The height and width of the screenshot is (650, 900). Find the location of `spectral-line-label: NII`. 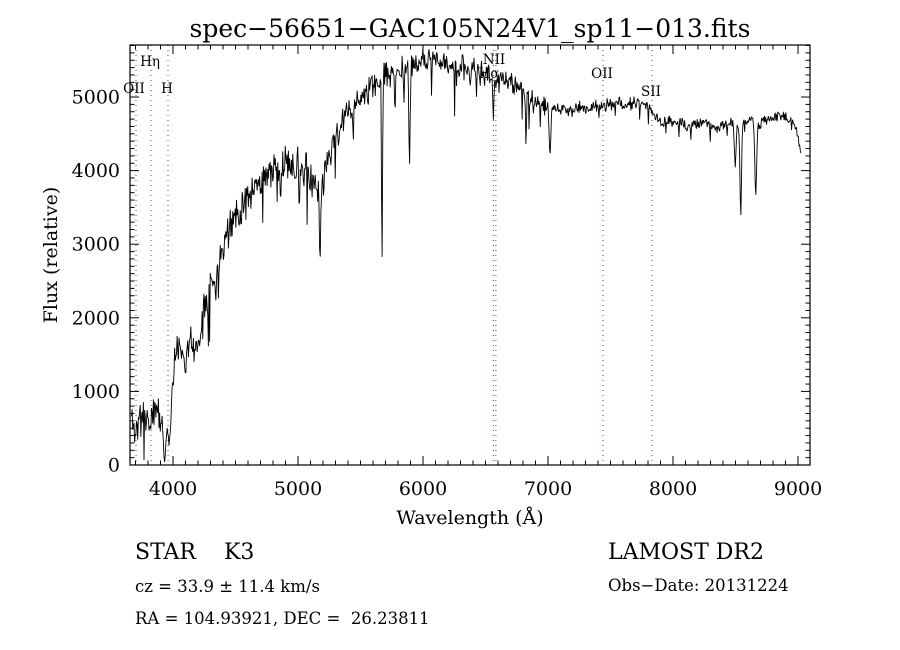

spectral-line-label: NII is located at coordinates (494, 60).